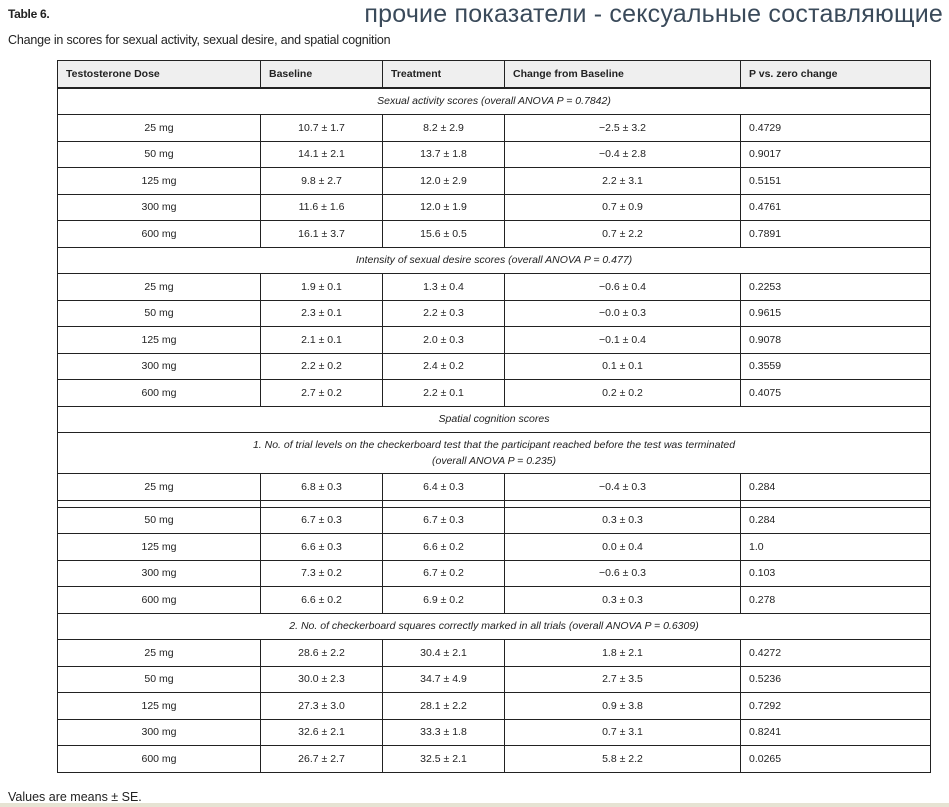 The width and height of the screenshot is (949, 807). What do you see at coordinates (321, 181) in the screenshot?
I see `baseline-cell: 9.8 ± 2.7` at bounding box center [321, 181].